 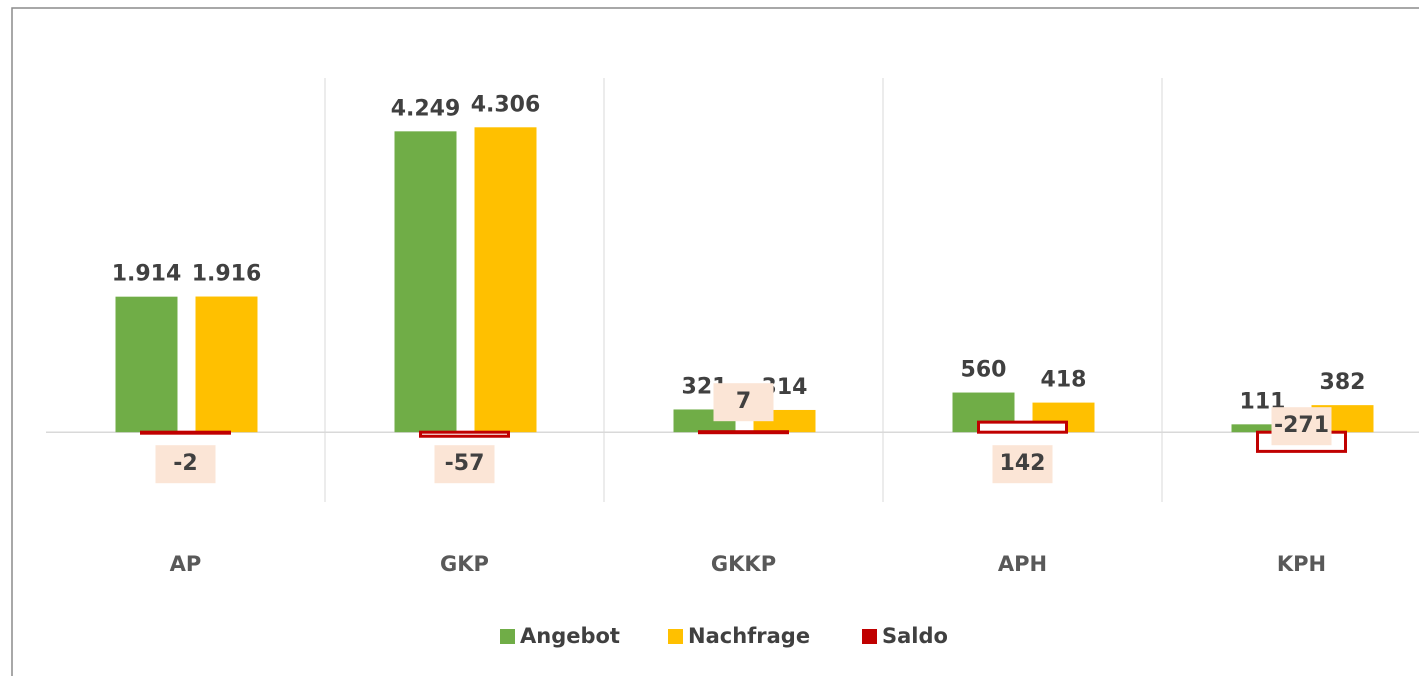 I want to click on data-label: -57, so click(x=465, y=463).